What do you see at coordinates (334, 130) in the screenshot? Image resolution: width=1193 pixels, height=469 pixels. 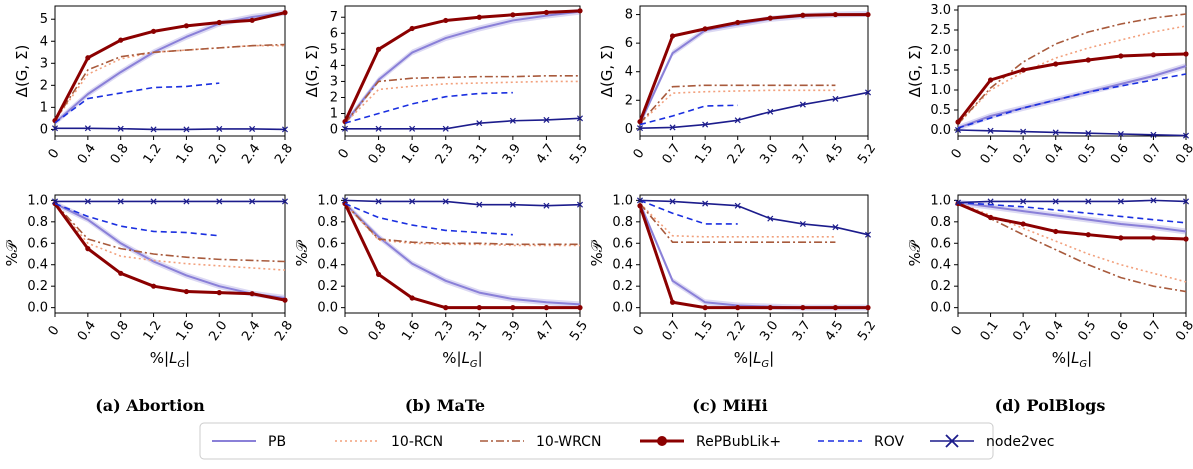 I see `y-tick-label: 0` at bounding box center [334, 130].